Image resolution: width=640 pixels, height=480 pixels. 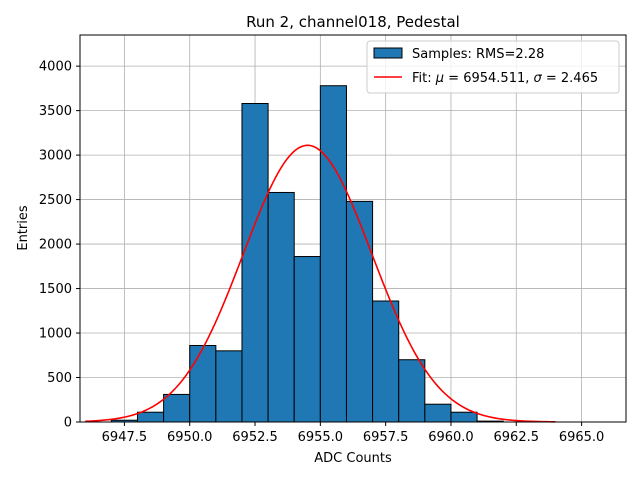 What do you see at coordinates (55, 67) in the screenshot?
I see `y-tick-label-8: 4000` at bounding box center [55, 67].